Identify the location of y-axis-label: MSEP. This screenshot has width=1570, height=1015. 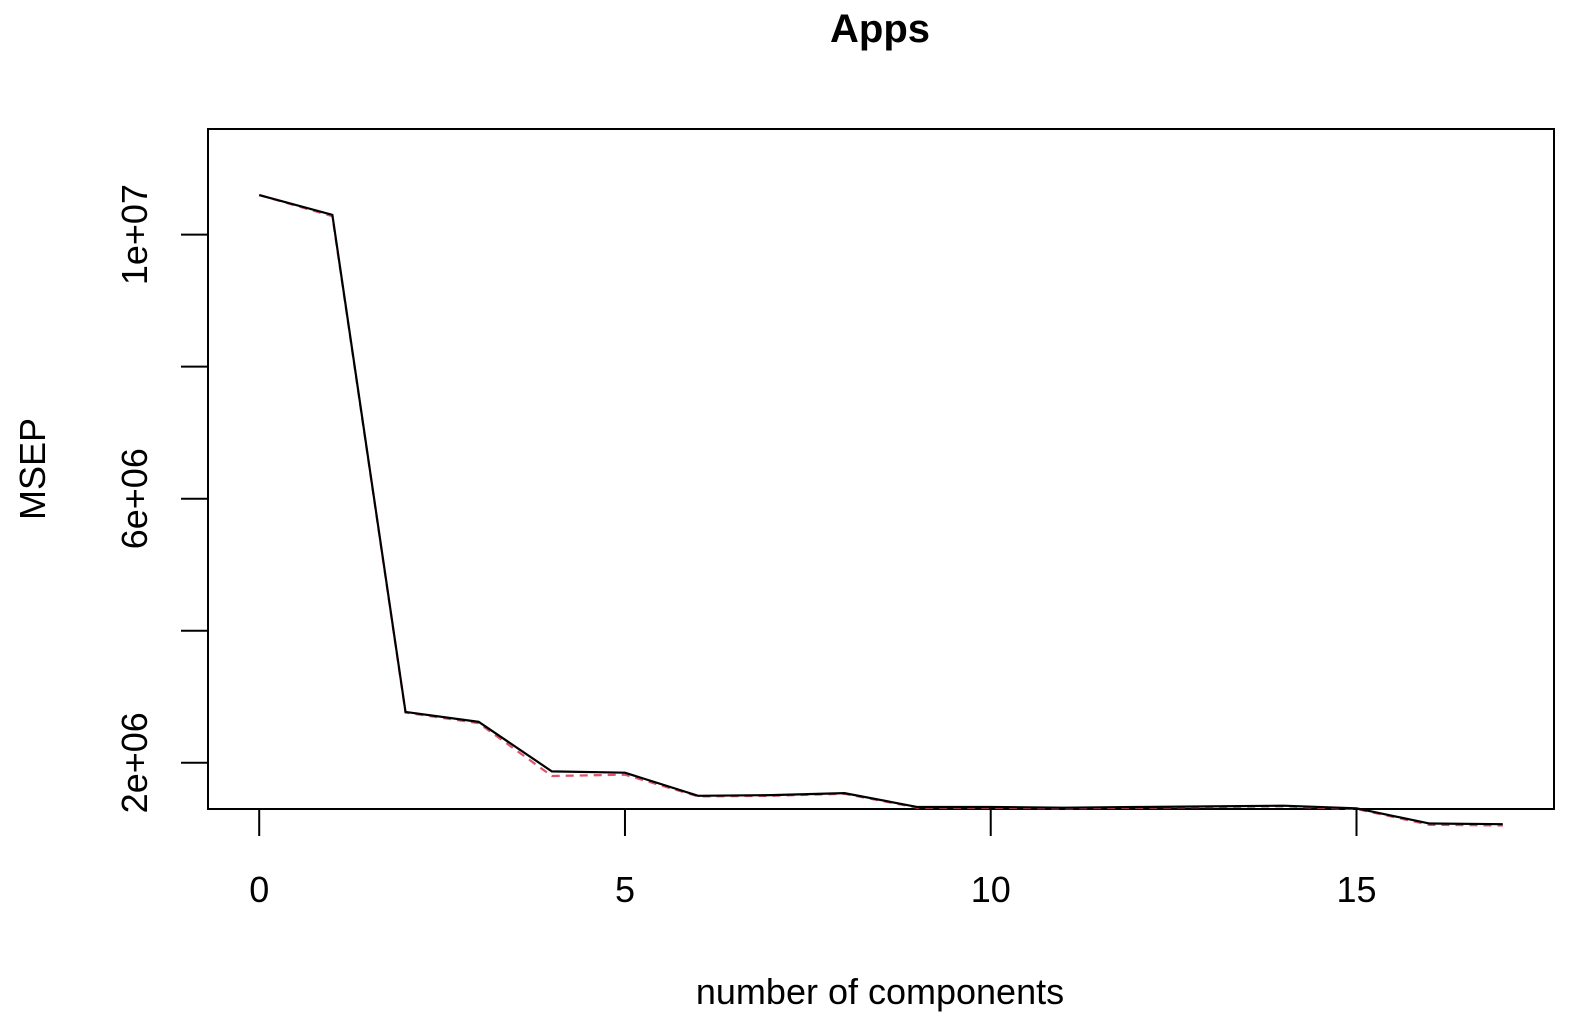
(32, 469).